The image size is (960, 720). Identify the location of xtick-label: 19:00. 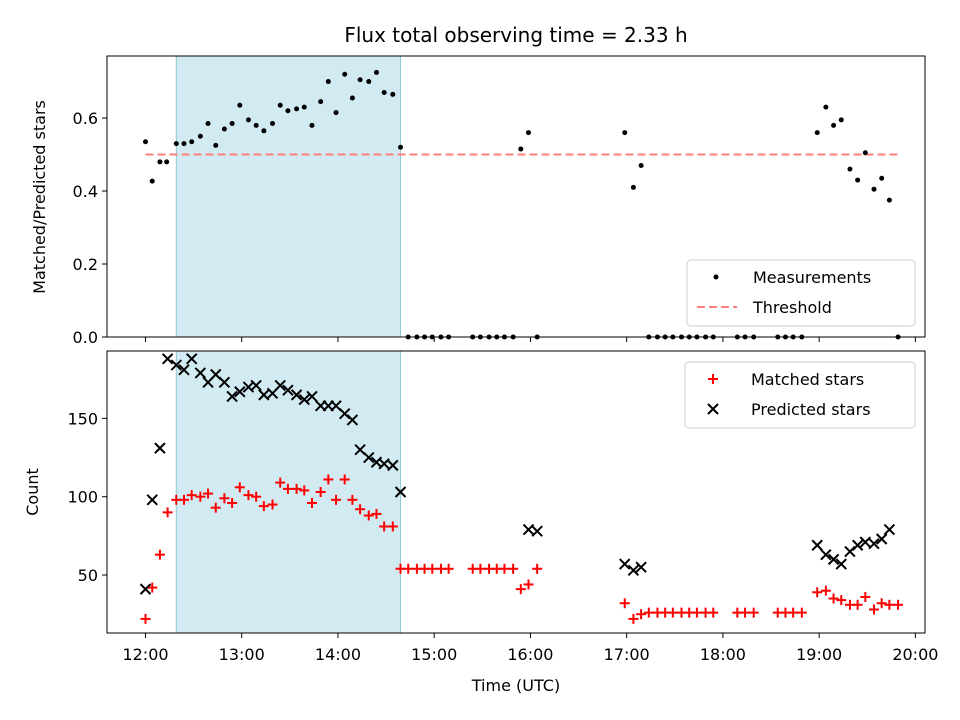
(819, 654).